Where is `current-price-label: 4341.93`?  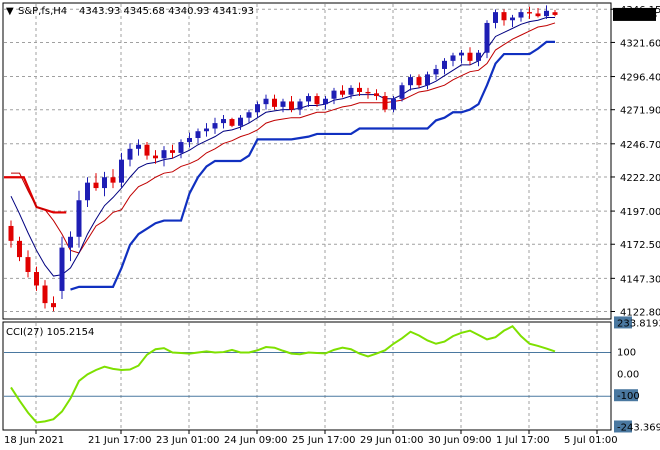 current-price-label: 4341.93 is located at coordinates (636, 15).